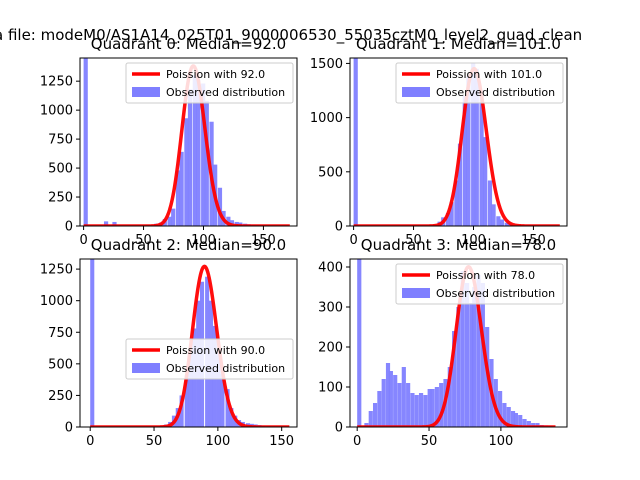 The image size is (640, 480). Describe the element at coordinates (263, 240) in the screenshot. I see `x-tick-label: 150` at that location.